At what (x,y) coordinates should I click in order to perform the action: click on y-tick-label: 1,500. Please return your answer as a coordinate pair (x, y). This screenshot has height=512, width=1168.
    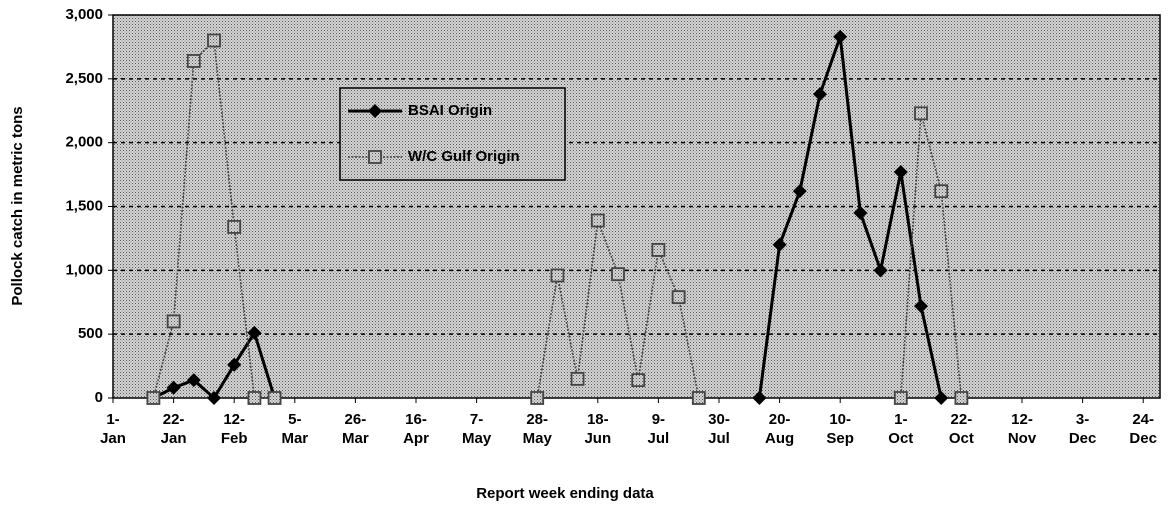
    Looking at the image, I should click on (84, 205).